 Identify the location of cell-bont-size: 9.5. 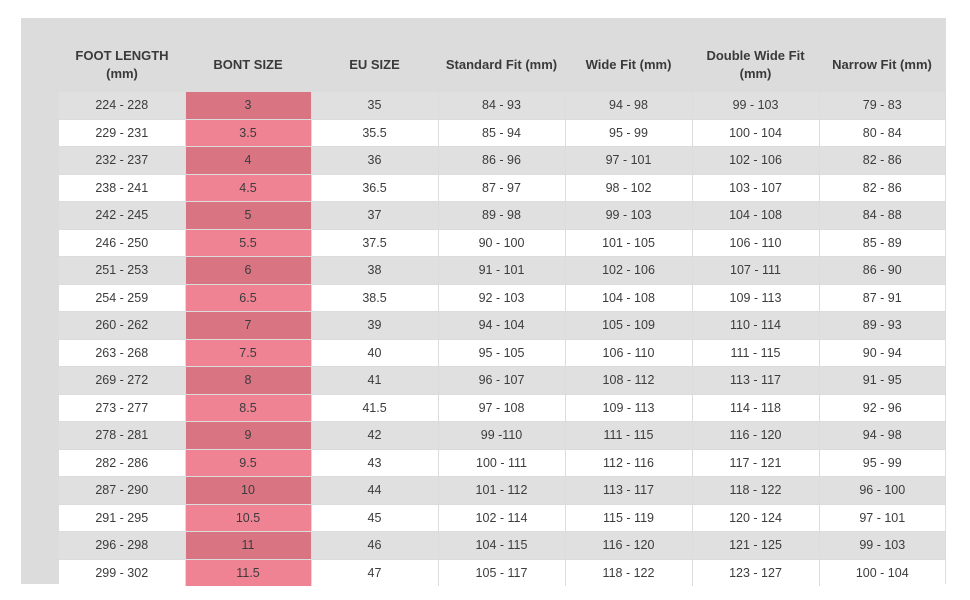
(247, 462).